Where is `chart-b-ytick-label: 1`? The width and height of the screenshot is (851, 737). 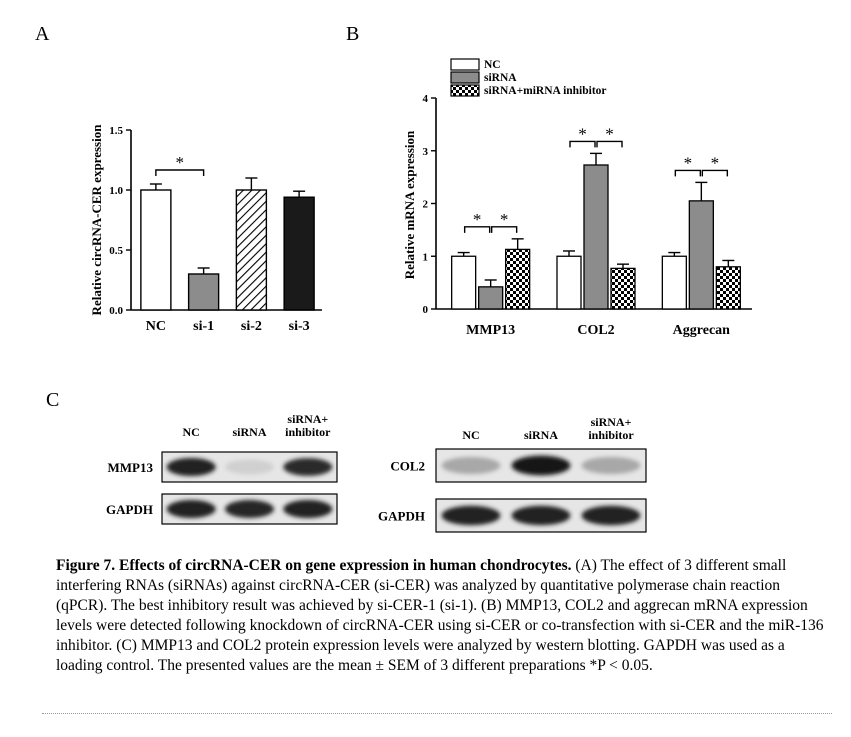 chart-b-ytick-label: 1 is located at coordinates (426, 257).